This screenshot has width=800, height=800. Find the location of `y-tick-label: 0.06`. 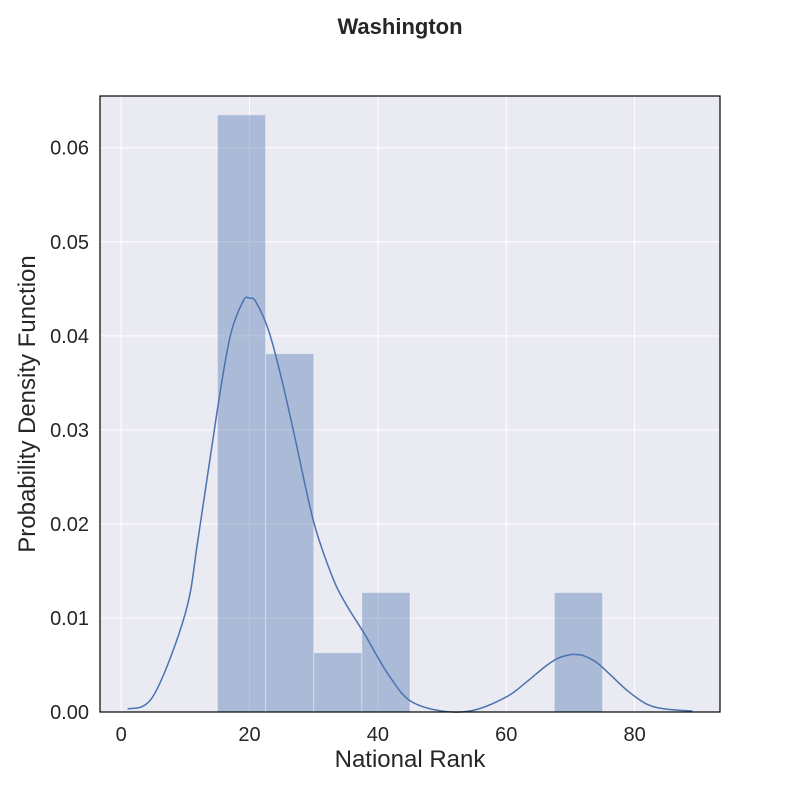

y-tick-label: 0.06 is located at coordinates (69, 149).